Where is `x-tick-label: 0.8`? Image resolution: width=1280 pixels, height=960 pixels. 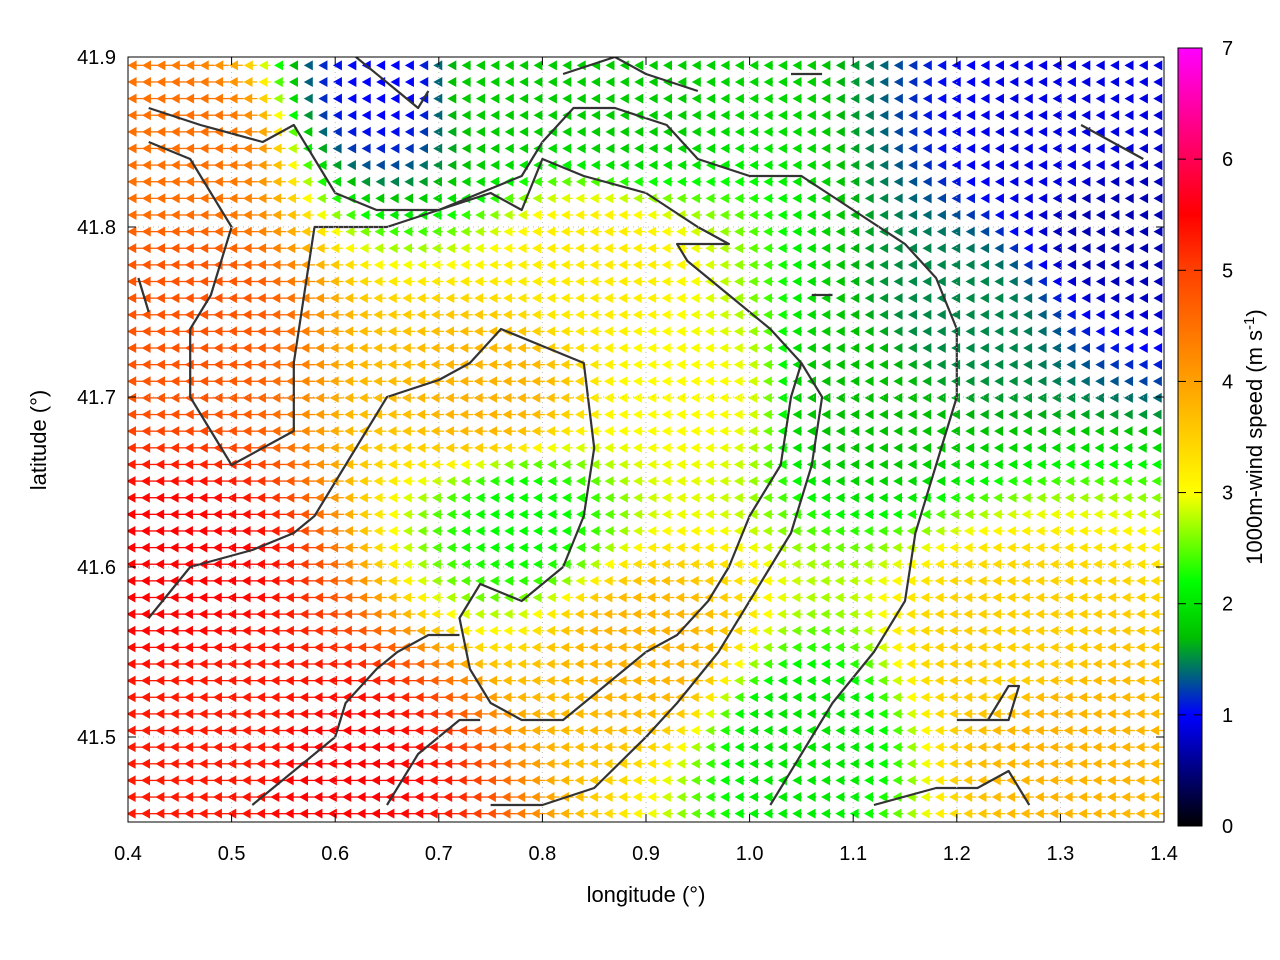 x-tick-label: 0.8 is located at coordinates (542, 854).